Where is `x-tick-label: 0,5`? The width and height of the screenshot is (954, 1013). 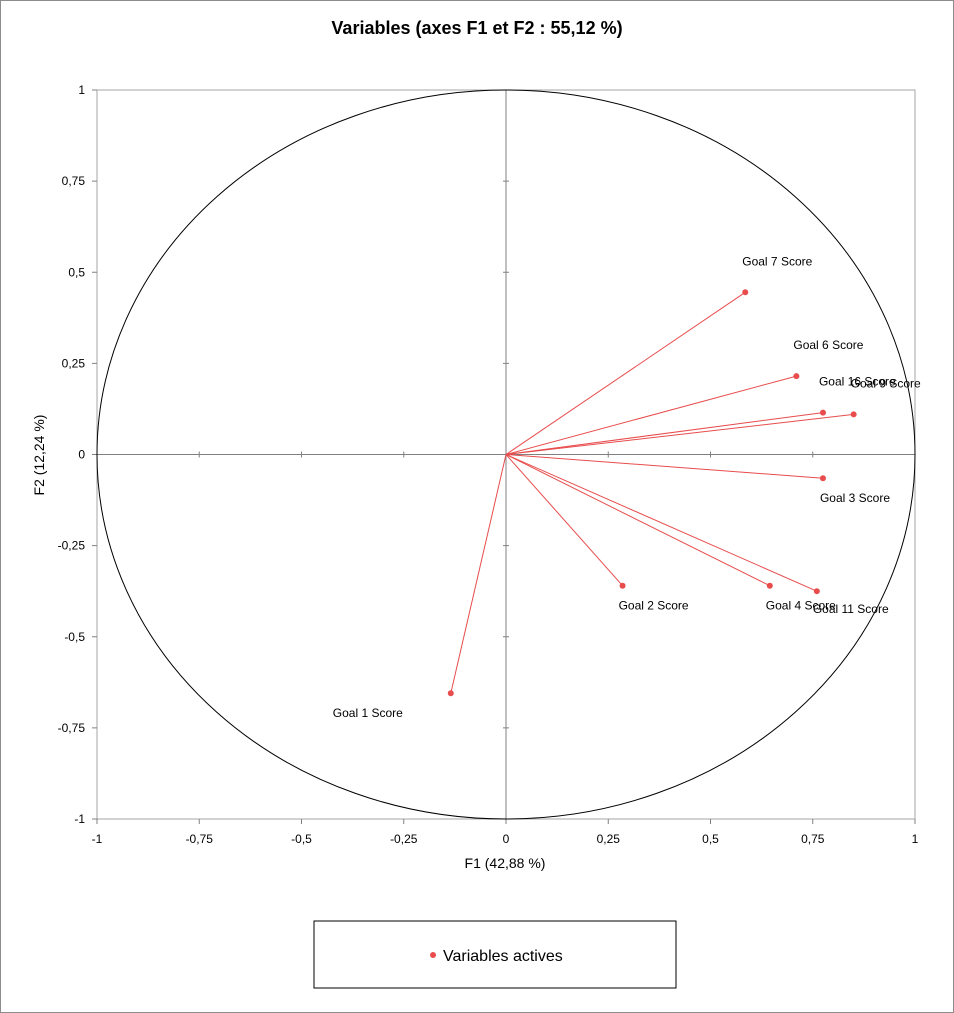
x-tick-label: 0,5 is located at coordinates (710, 839).